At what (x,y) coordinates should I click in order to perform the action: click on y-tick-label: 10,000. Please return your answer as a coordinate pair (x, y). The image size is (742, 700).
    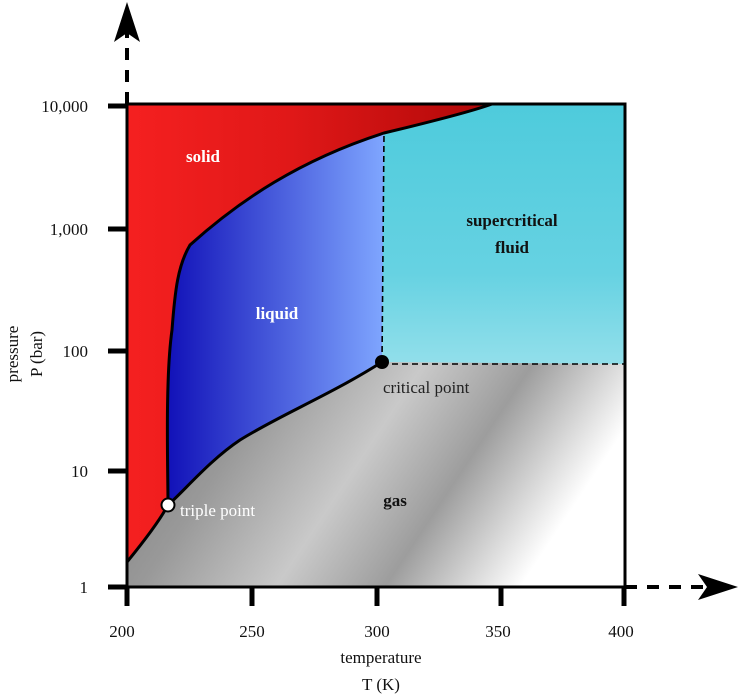
    Looking at the image, I should click on (64, 106).